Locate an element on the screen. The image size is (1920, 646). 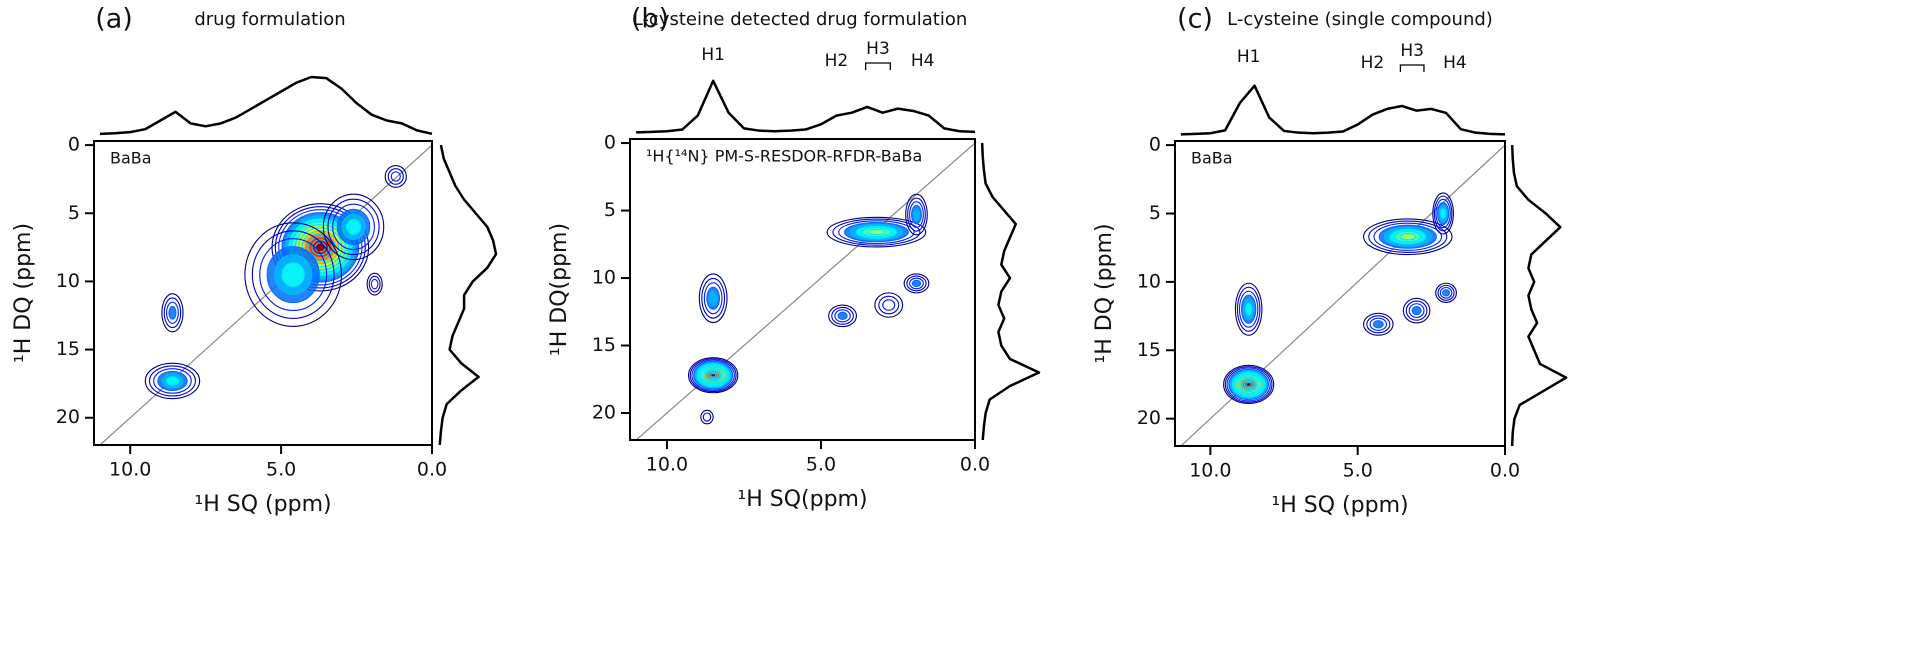
x-axis-label: ¹H SQ(ppm) is located at coordinates (802, 499).